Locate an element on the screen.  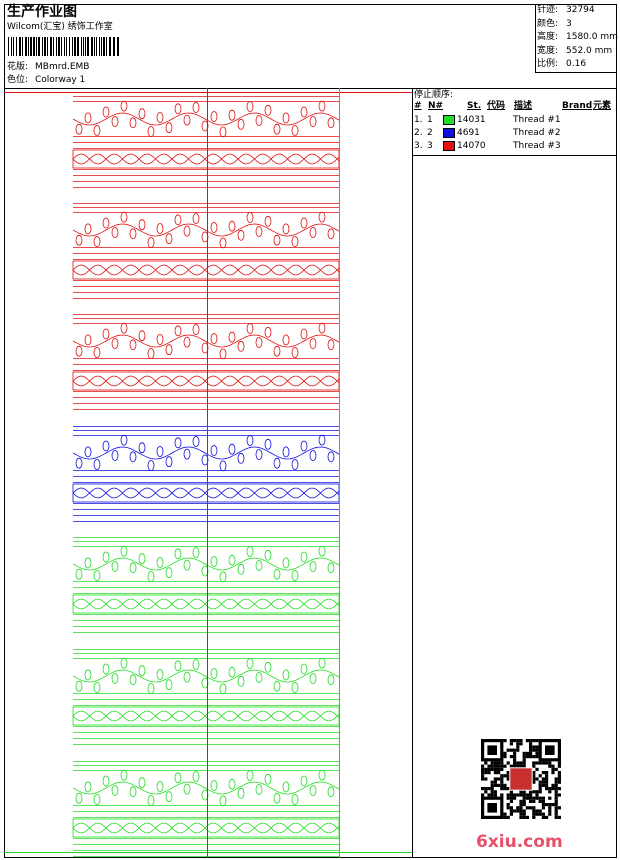
column-header: 描述 is located at coordinates (523, 106).